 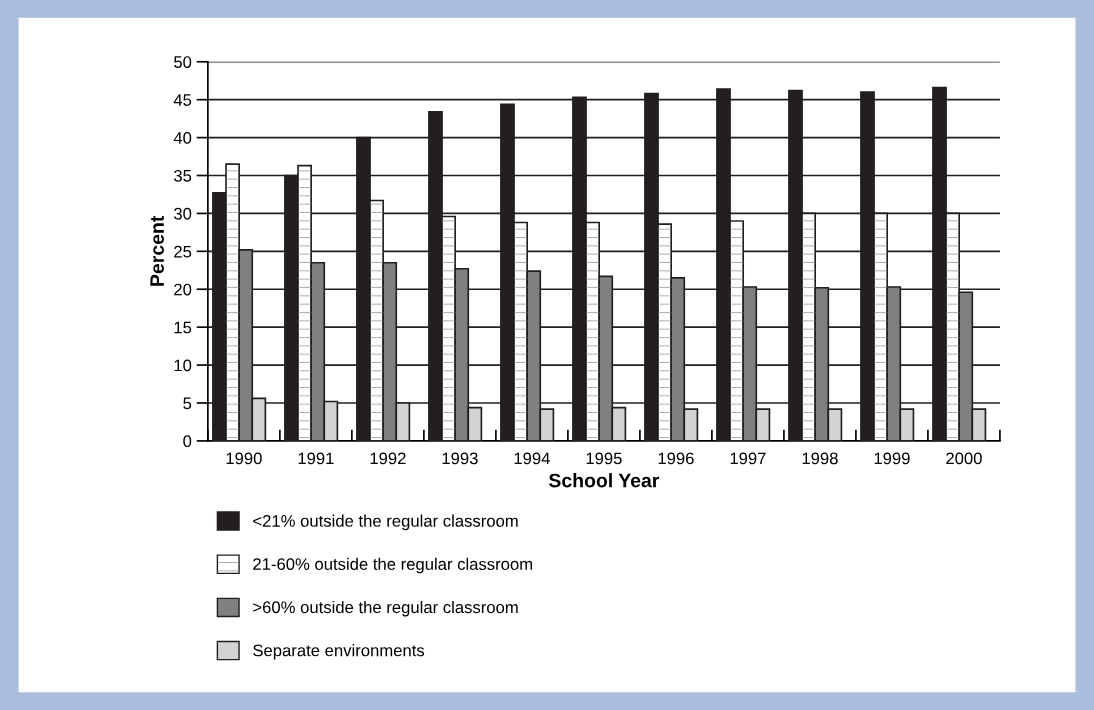 What do you see at coordinates (892, 458) in the screenshot?
I see `x-tick-label: 1999` at bounding box center [892, 458].